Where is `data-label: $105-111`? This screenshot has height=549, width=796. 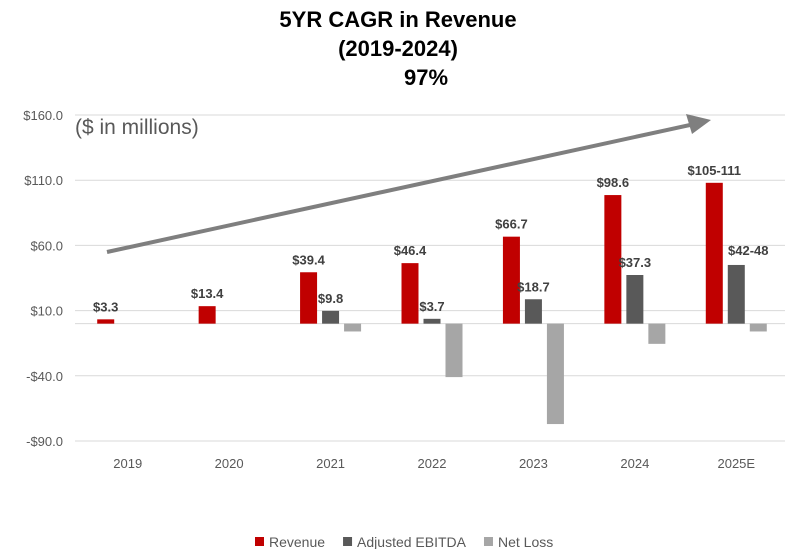 data-label: $105-111 is located at coordinates (715, 170).